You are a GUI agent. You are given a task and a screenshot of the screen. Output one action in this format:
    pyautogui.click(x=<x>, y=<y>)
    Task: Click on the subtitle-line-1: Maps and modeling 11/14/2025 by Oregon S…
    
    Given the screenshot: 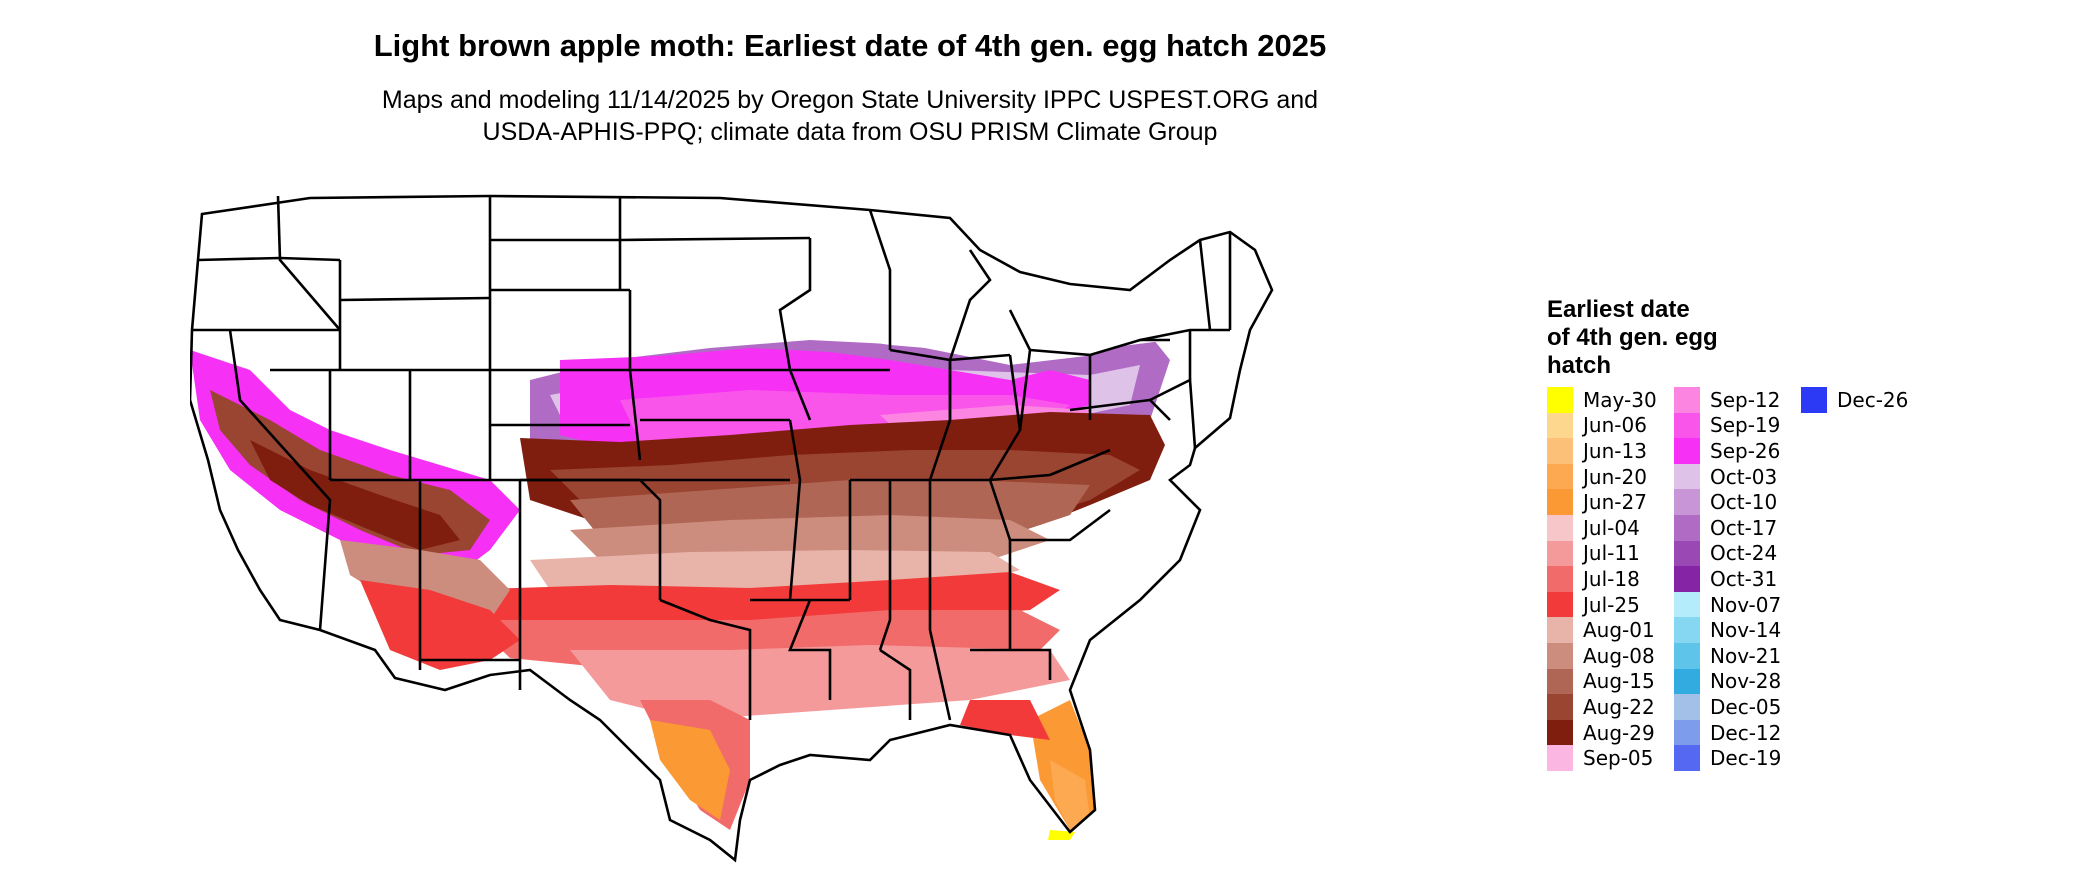 What is the action you would take?
    pyautogui.click(x=850, y=100)
    